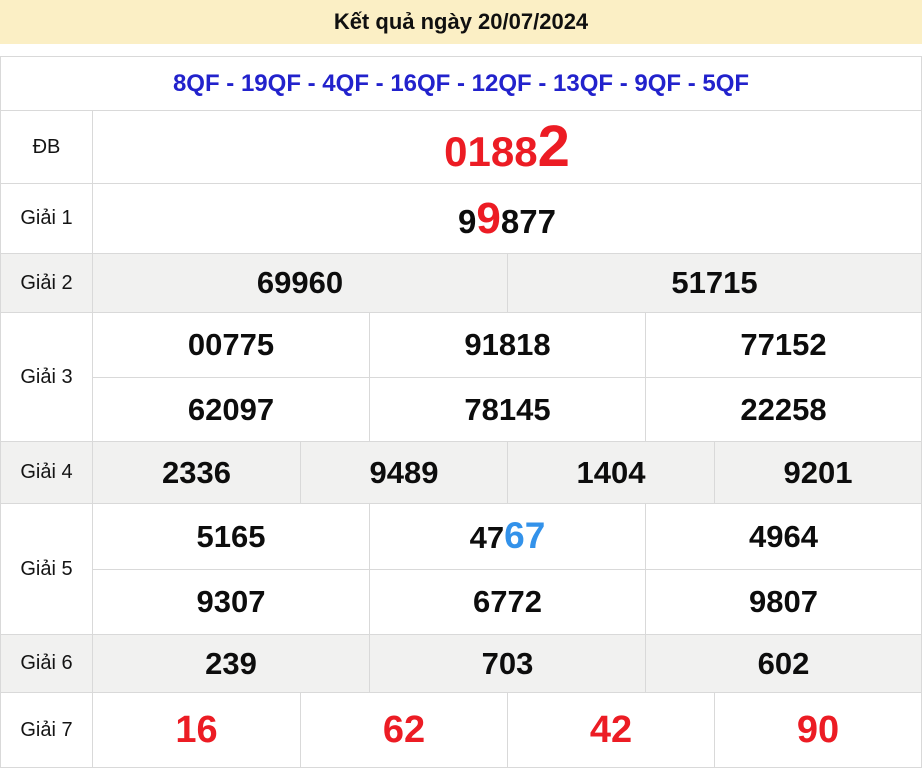 Image resolution: width=922 pixels, height=768 pixels. I want to click on prize7-value-cell: 62, so click(403, 730).